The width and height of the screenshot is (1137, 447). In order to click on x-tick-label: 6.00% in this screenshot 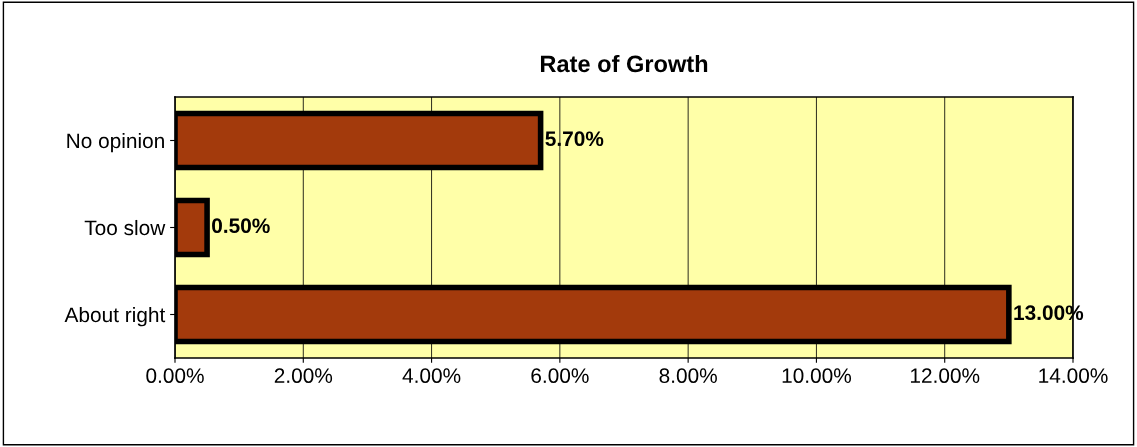, I will do `click(560, 376)`.